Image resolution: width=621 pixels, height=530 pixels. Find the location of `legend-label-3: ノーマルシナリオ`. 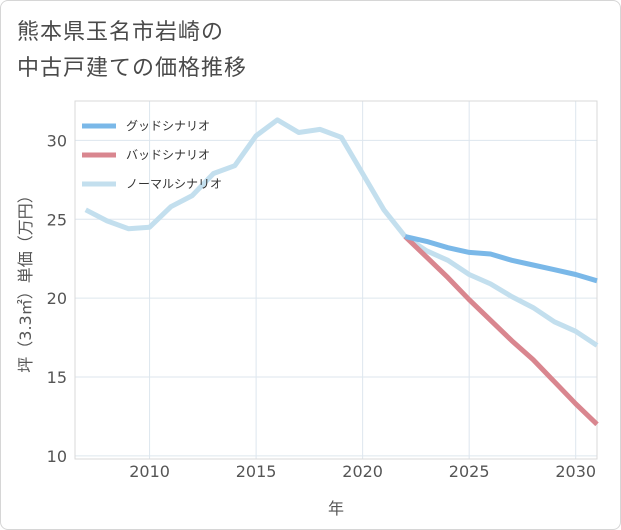

legend-label-3: ノーマルシナリオ is located at coordinates (174, 184).